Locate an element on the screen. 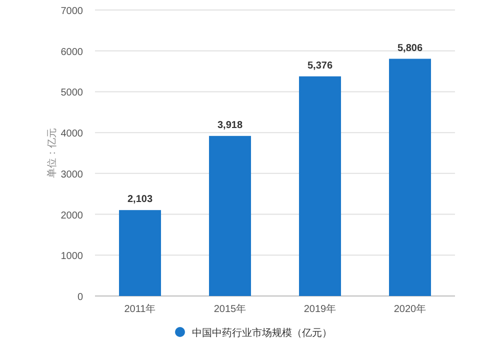 Image resolution: width=500 pixels, height=362 pixels. y-axis-title: 单位：亿元 is located at coordinates (52, 153).